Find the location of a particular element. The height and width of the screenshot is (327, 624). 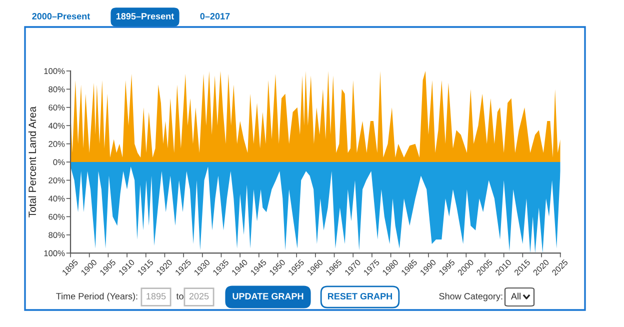

text: UPDATE GRAPH is located at coordinates (268, 296).